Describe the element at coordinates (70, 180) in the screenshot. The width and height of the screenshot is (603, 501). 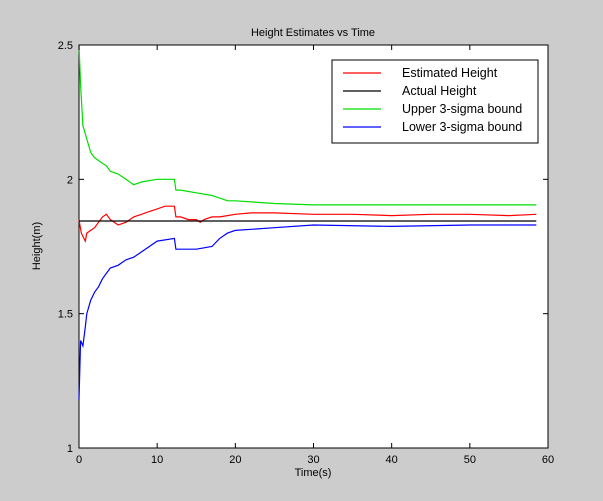
I see `y-tick-label: 2` at that location.